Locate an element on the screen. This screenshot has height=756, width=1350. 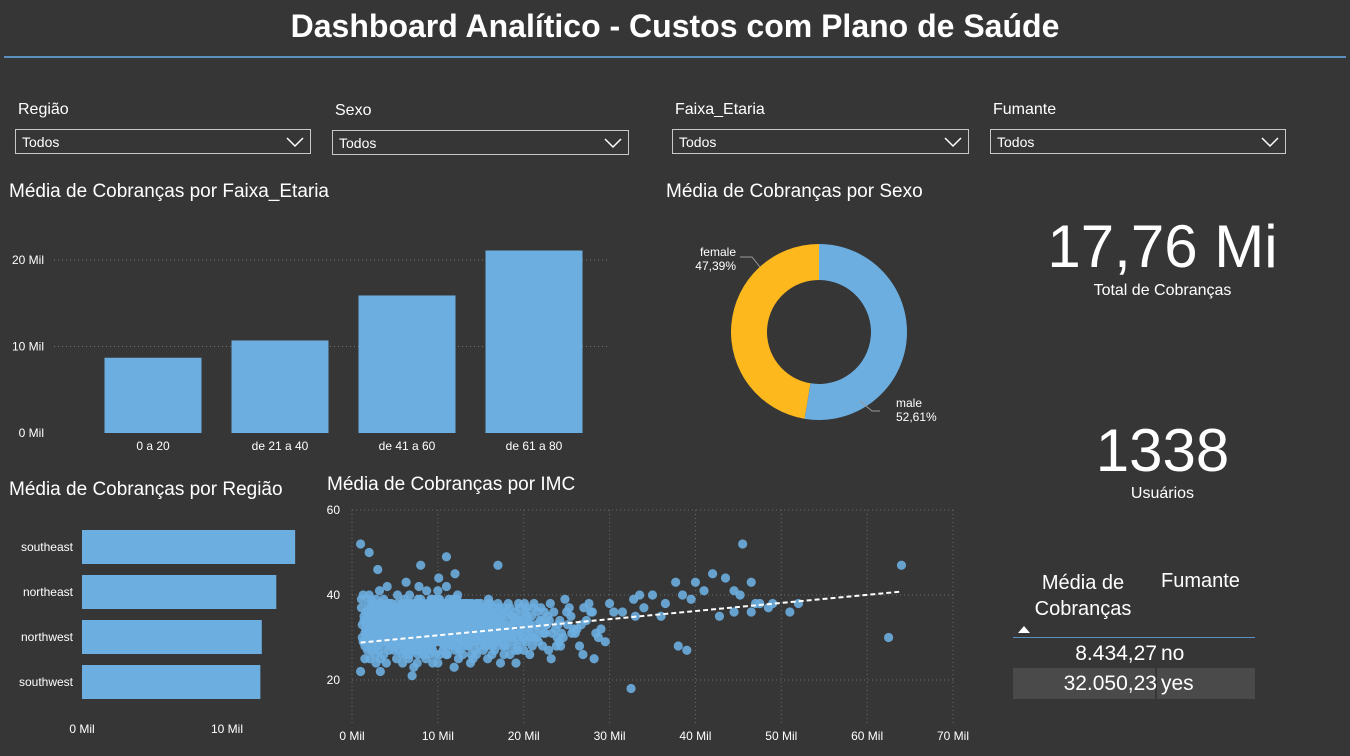
x-tick-label: 70 Mil is located at coordinates (953, 736).